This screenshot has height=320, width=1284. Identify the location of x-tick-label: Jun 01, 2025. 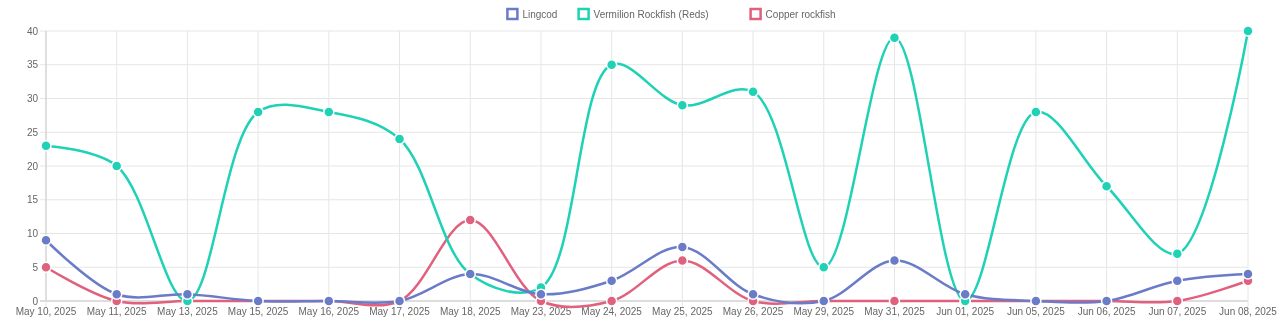
(965, 311).